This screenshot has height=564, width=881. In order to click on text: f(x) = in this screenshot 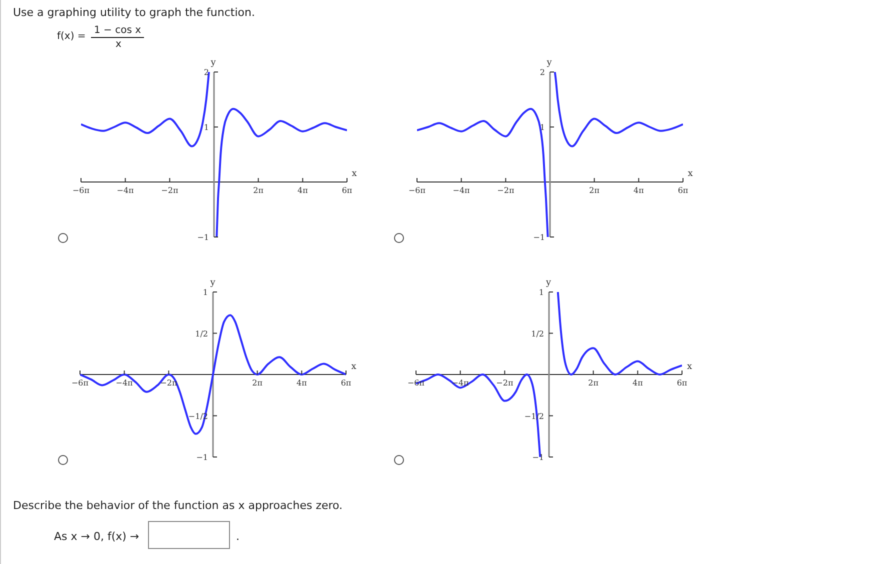, I will do `click(71, 36)`.